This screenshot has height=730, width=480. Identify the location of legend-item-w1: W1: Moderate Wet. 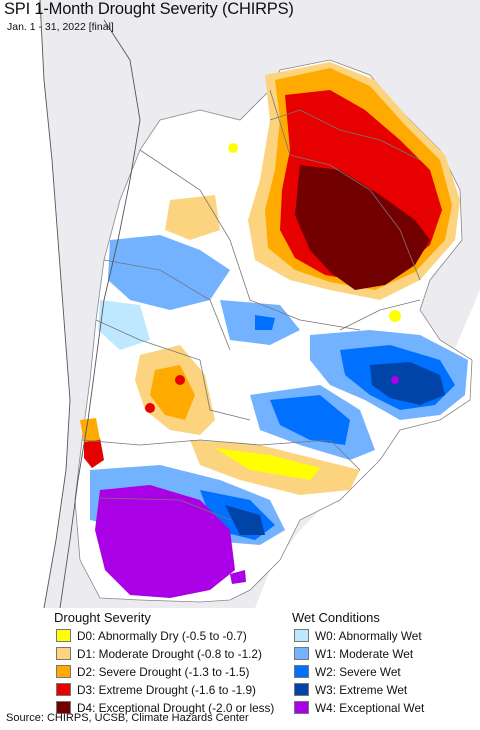
(353, 653).